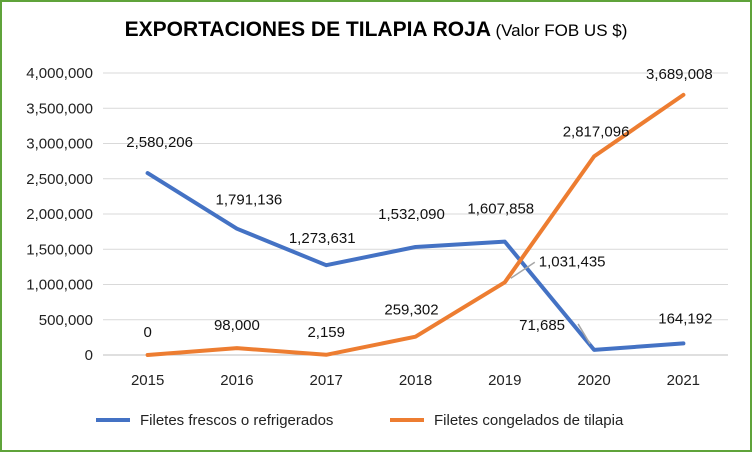 The image size is (752, 452). What do you see at coordinates (596, 131) in the screenshot?
I see `data-label: 2,817,096` at bounding box center [596, 131].